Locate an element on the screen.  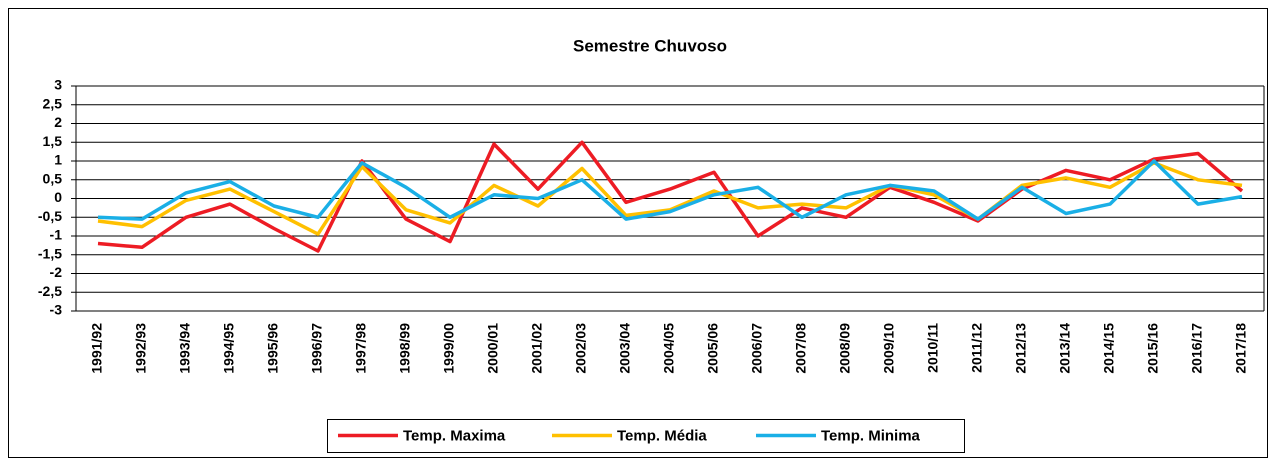
y-tick-label: 1,5 is located at coordinates (53, 141).